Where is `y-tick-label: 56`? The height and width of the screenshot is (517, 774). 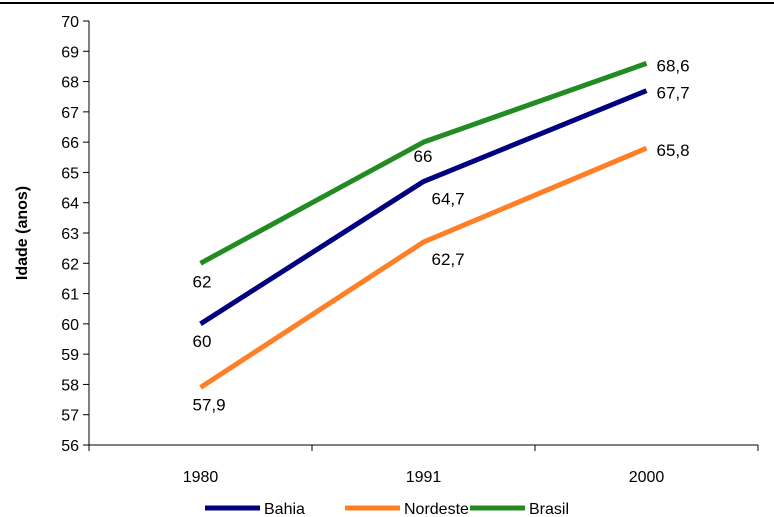
y-tick-label: 56 is located at coordinates (70, 446).